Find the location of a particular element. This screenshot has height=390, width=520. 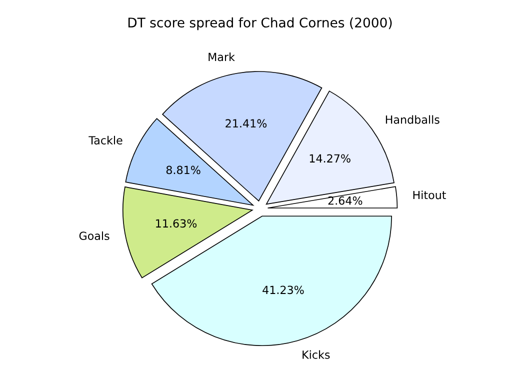

slice-label: Mark is located at coordinates (221, 57).